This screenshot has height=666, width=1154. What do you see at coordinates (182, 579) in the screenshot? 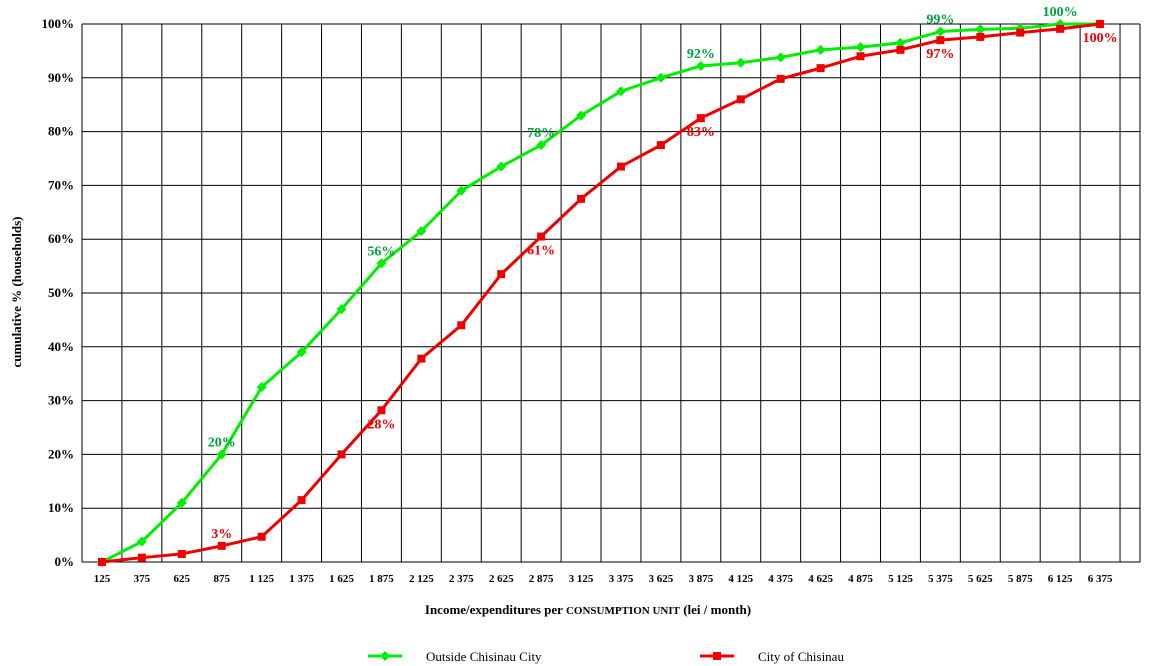
I see `x-tick-label: 625` at bounding box center [182, 579].